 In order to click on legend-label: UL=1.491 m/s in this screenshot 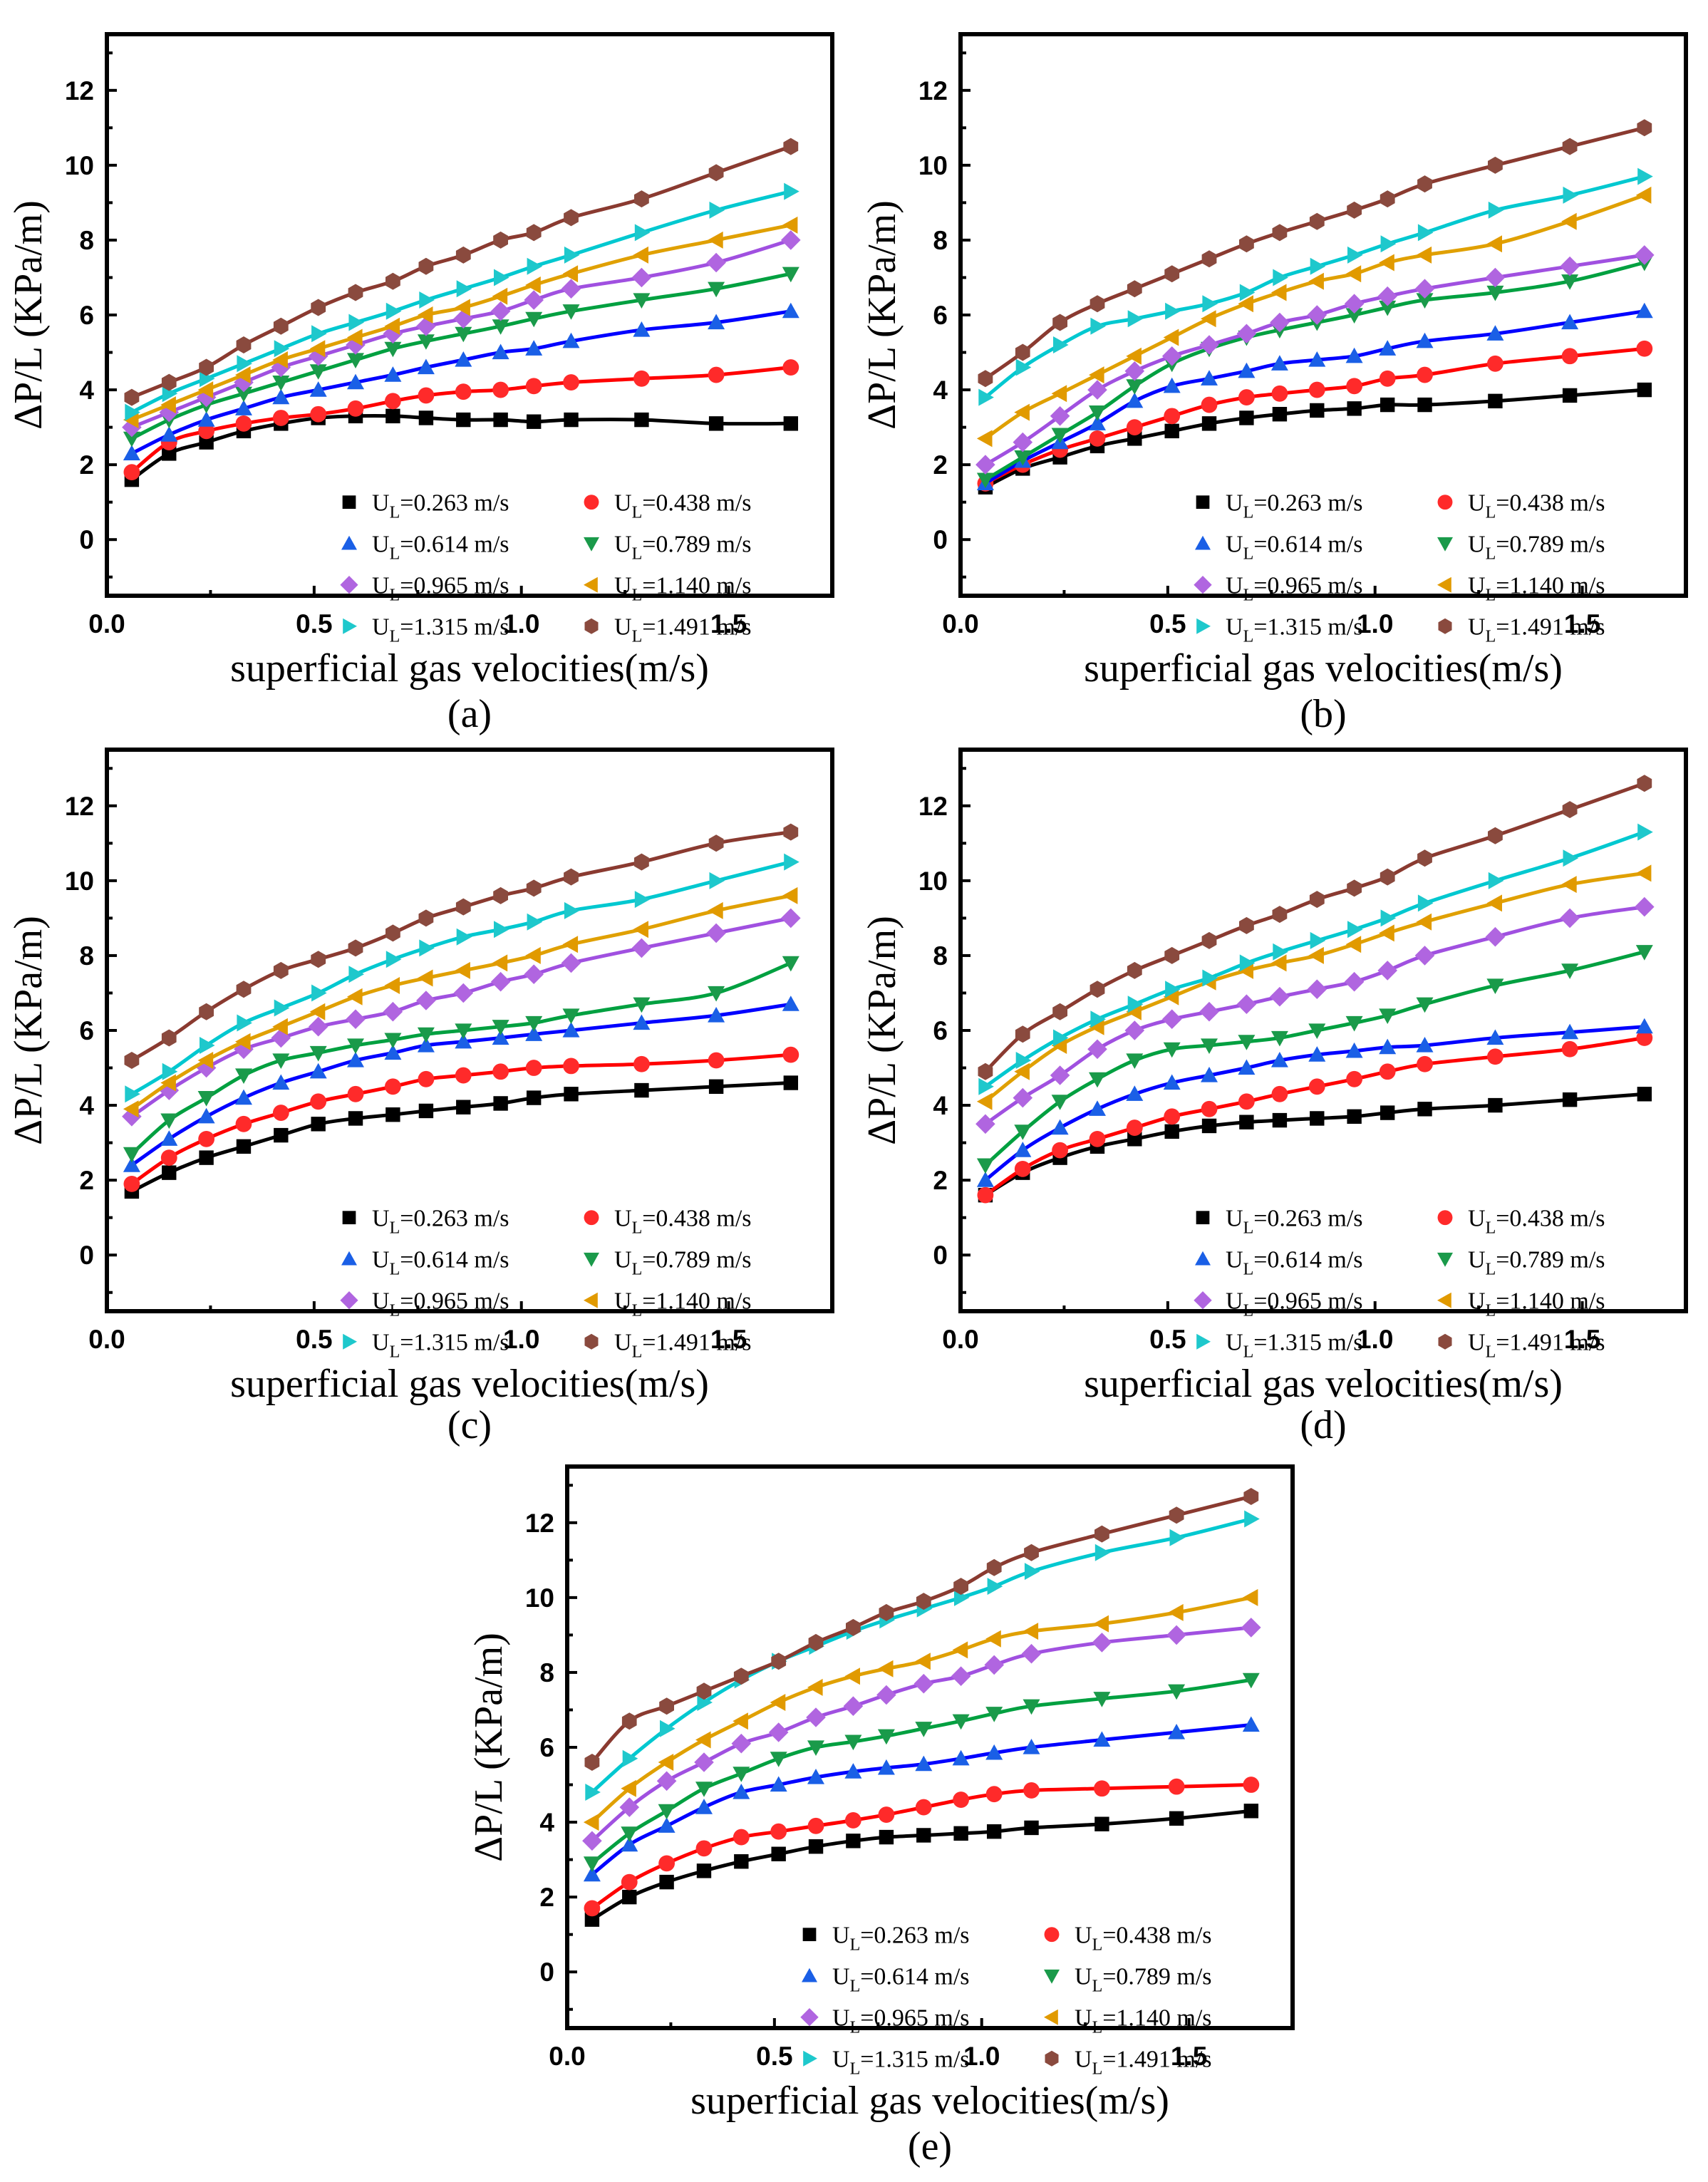, I will do `click(1537, 1346)`.